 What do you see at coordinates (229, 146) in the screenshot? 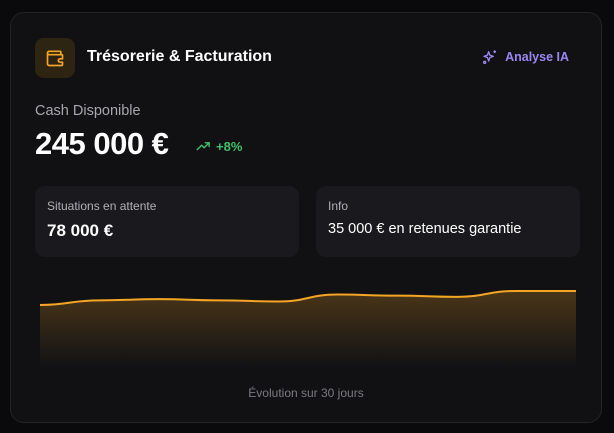
I see `trend-value: +8%` at bounding box center [229, 146].